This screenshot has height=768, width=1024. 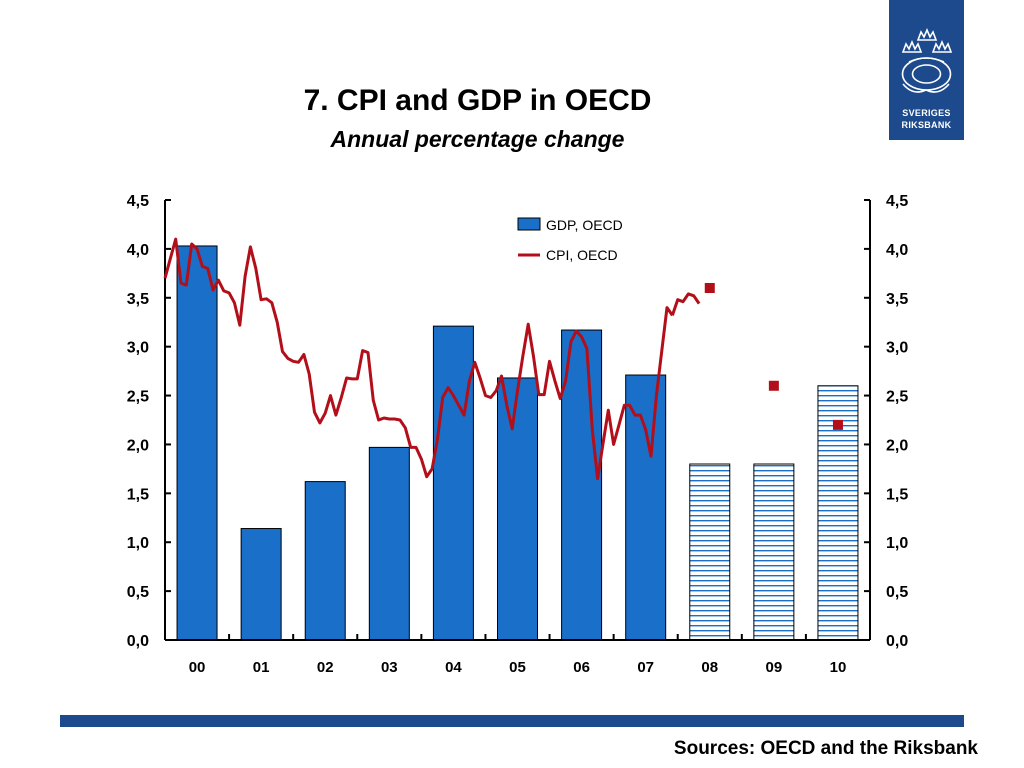 What do you see at coordinates (389, 667) in the screenshot?
I see `x-tick-label: 03` at bounding box center [389, 667].